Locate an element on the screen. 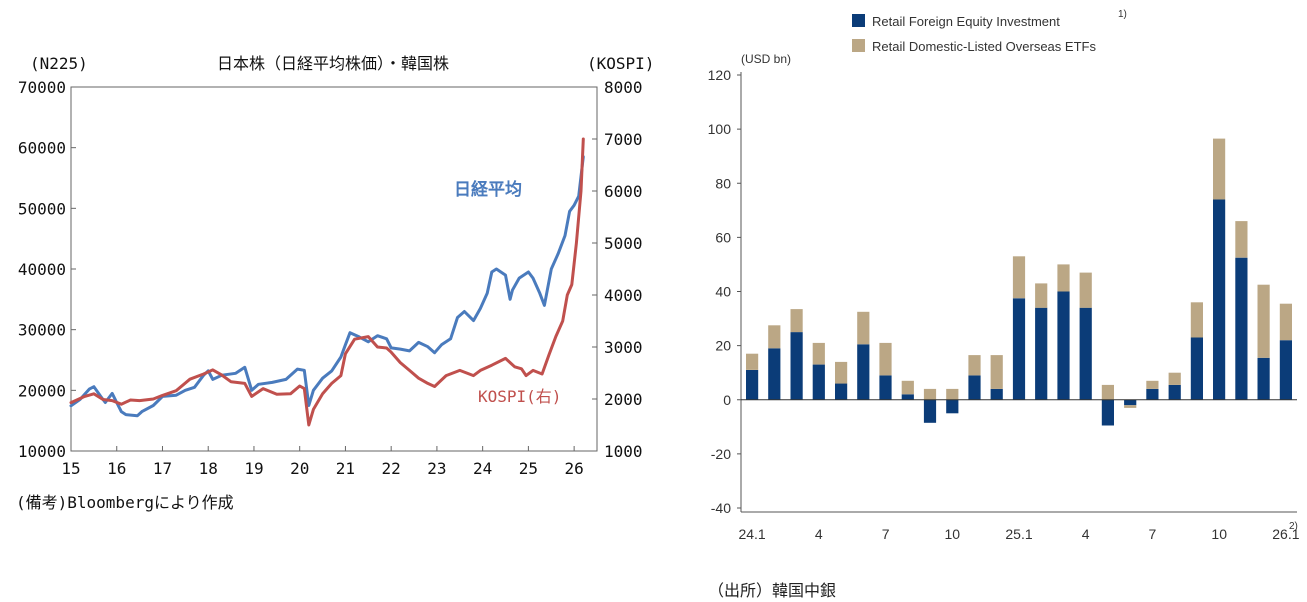 The width and height of the screenshot is (1307, 602). x-tick-label: 25 is located at coordinates (528, 468).